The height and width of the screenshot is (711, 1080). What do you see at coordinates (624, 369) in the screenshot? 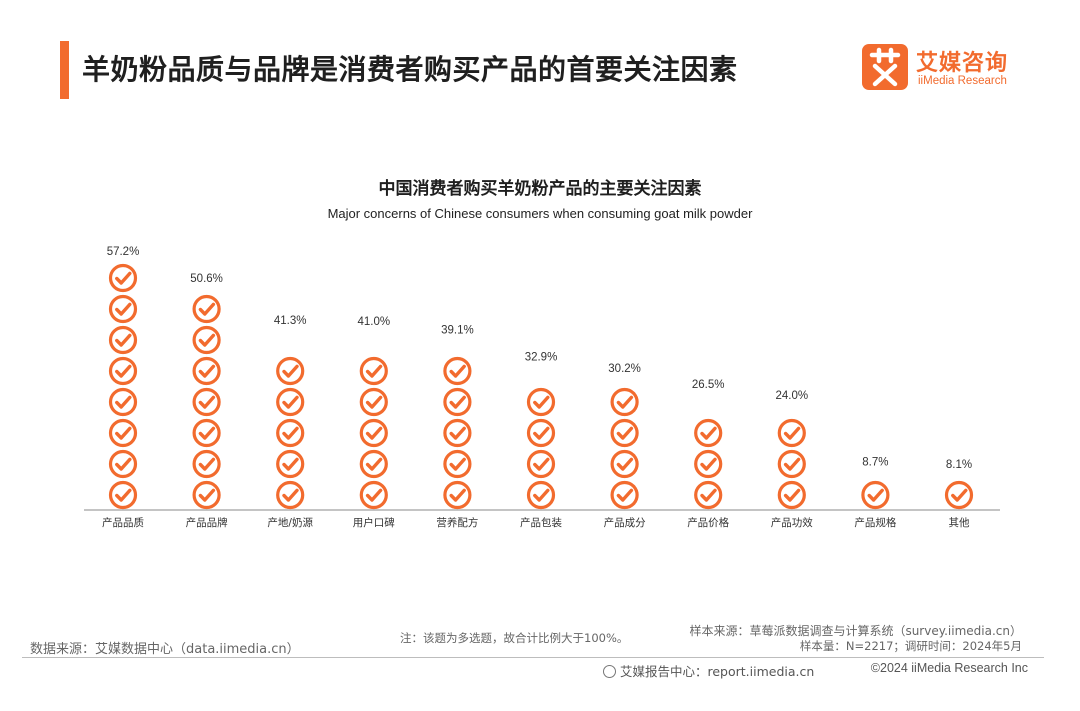
I see `data-label: 30.2%` at bounding box center [624, 369].